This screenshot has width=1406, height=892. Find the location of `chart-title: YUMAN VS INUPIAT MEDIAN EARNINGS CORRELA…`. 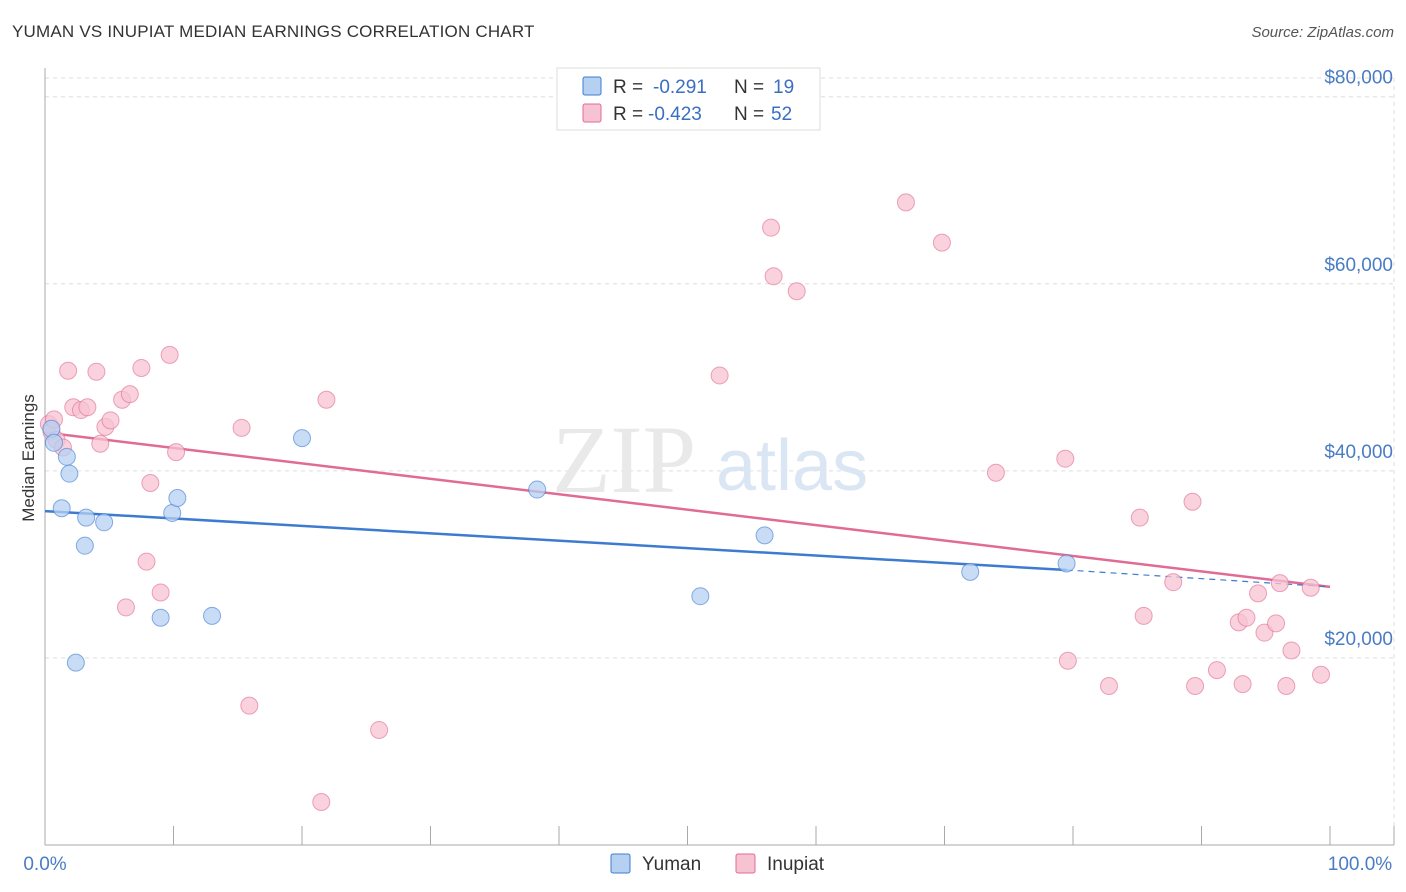

chart-title: YUMAN VS INUPIAT MEDIAN EARNINGS CORRELA… is located at coordinates (273, 31).